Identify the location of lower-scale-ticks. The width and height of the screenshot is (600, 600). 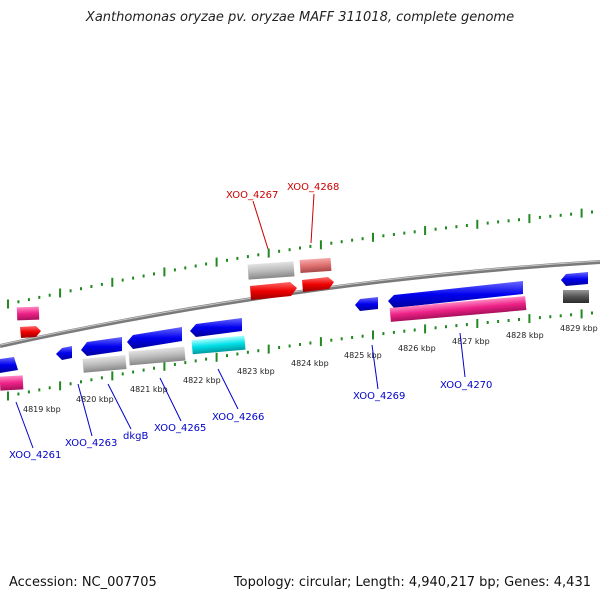
(300, 355).